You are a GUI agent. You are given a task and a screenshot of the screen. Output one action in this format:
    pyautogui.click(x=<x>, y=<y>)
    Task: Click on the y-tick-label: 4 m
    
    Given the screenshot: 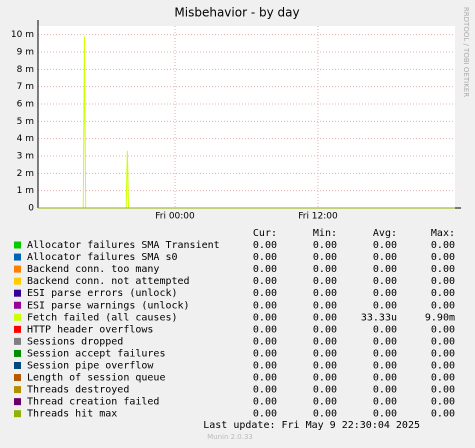 What is the action you would take?
    pyautogui.click(x=25, y=139)
    